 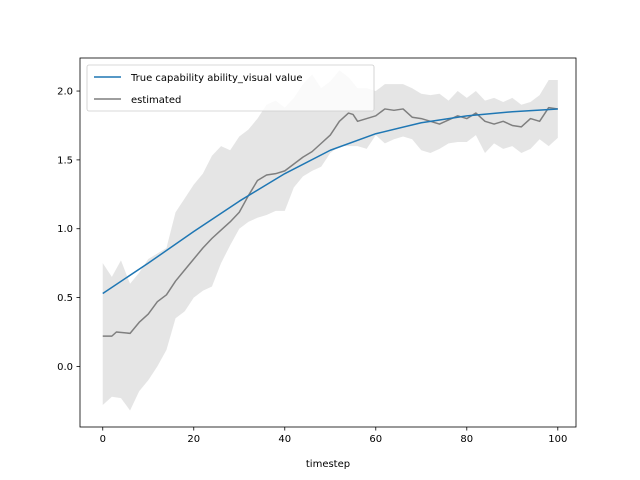 I want to click on y-tick-label: 1.5, so click(x=65, y=160).